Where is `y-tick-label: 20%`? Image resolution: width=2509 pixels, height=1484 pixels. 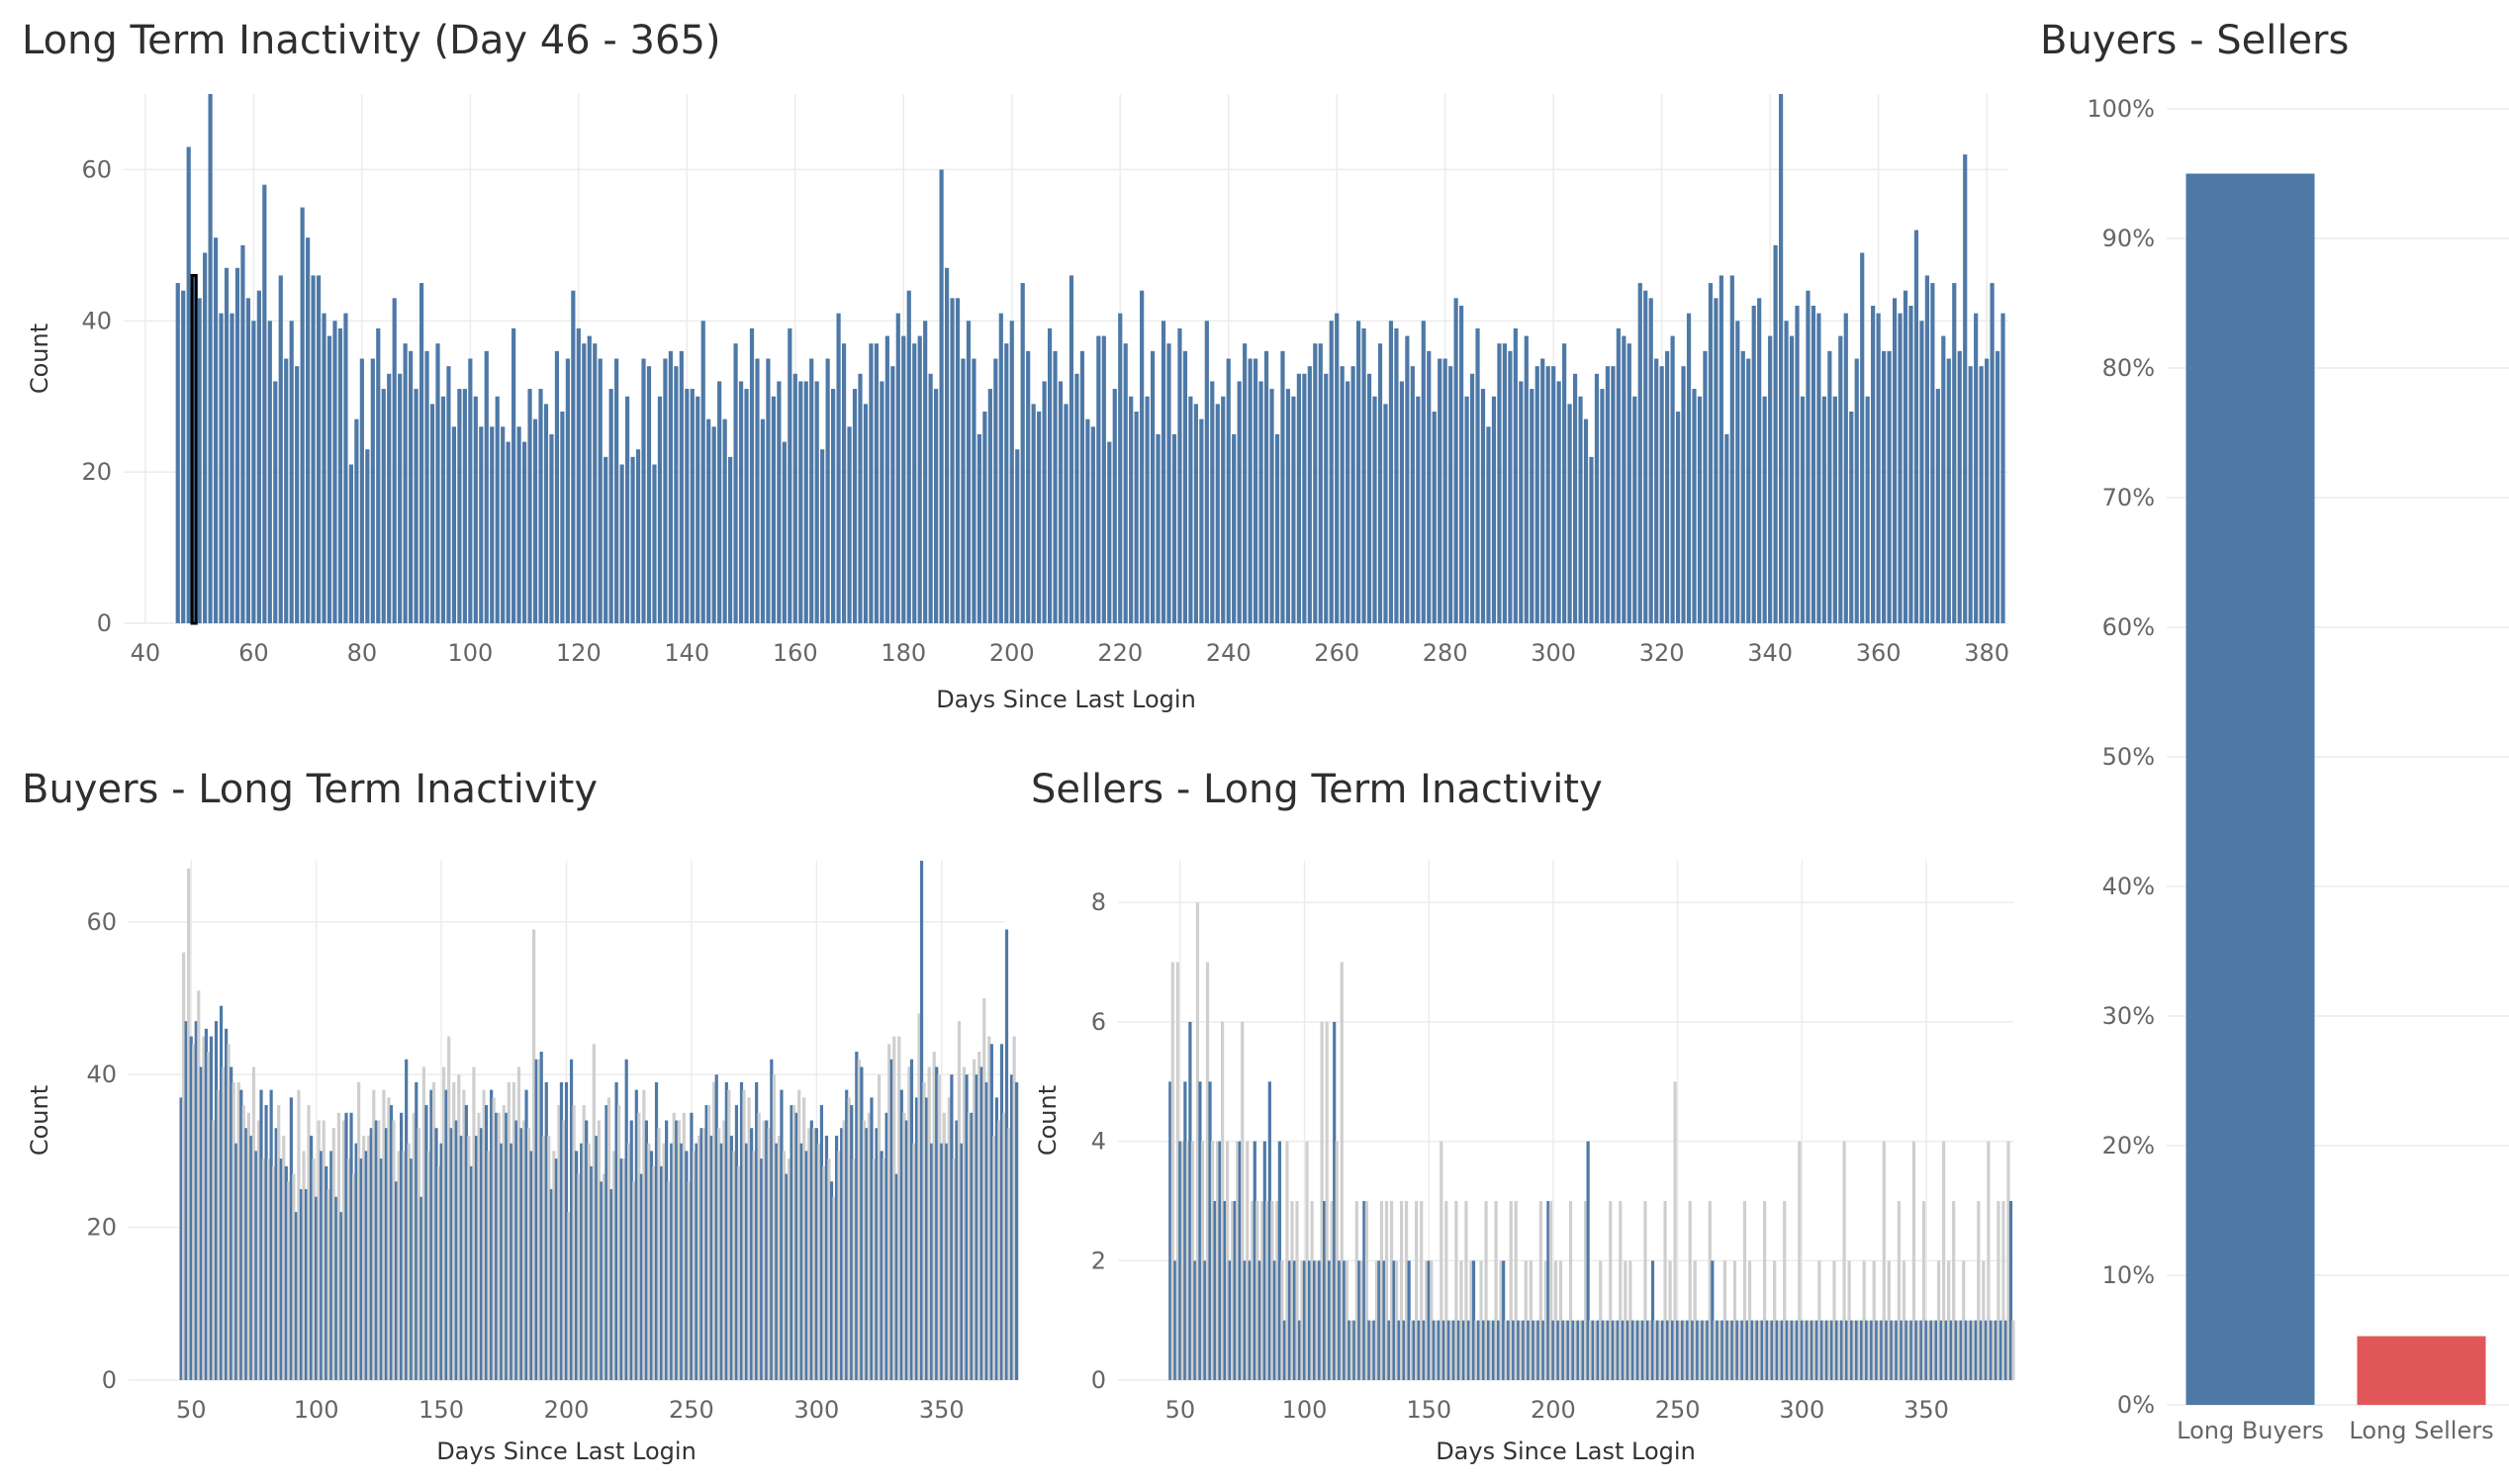 y-tick-label: 20% is located at coordinates (2128, 1145).